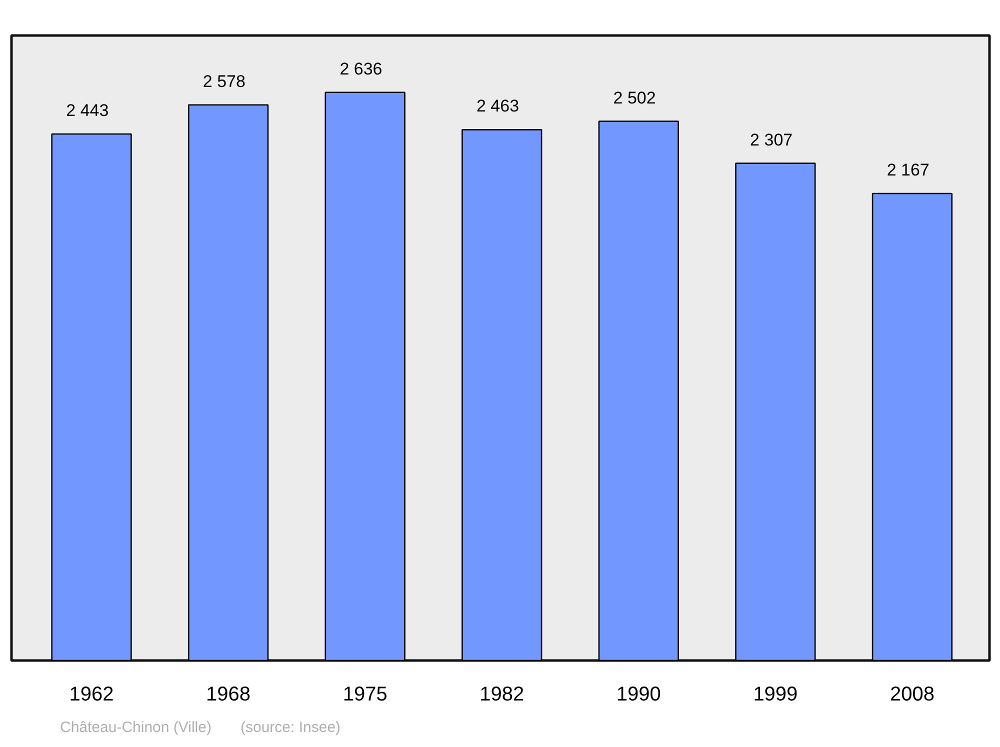 The width and height of the screenshot is (1000, 747). I want to click on x-tick-label: 2008, so click(912, 695).